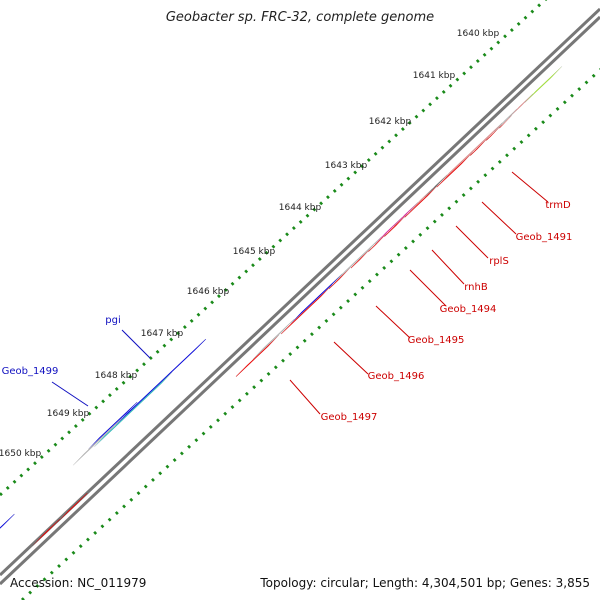 Image resolution: width=600 pixels, height=600 pixels. I want to click on reverse-gene-label: Geob_1496, so click(396, 376).